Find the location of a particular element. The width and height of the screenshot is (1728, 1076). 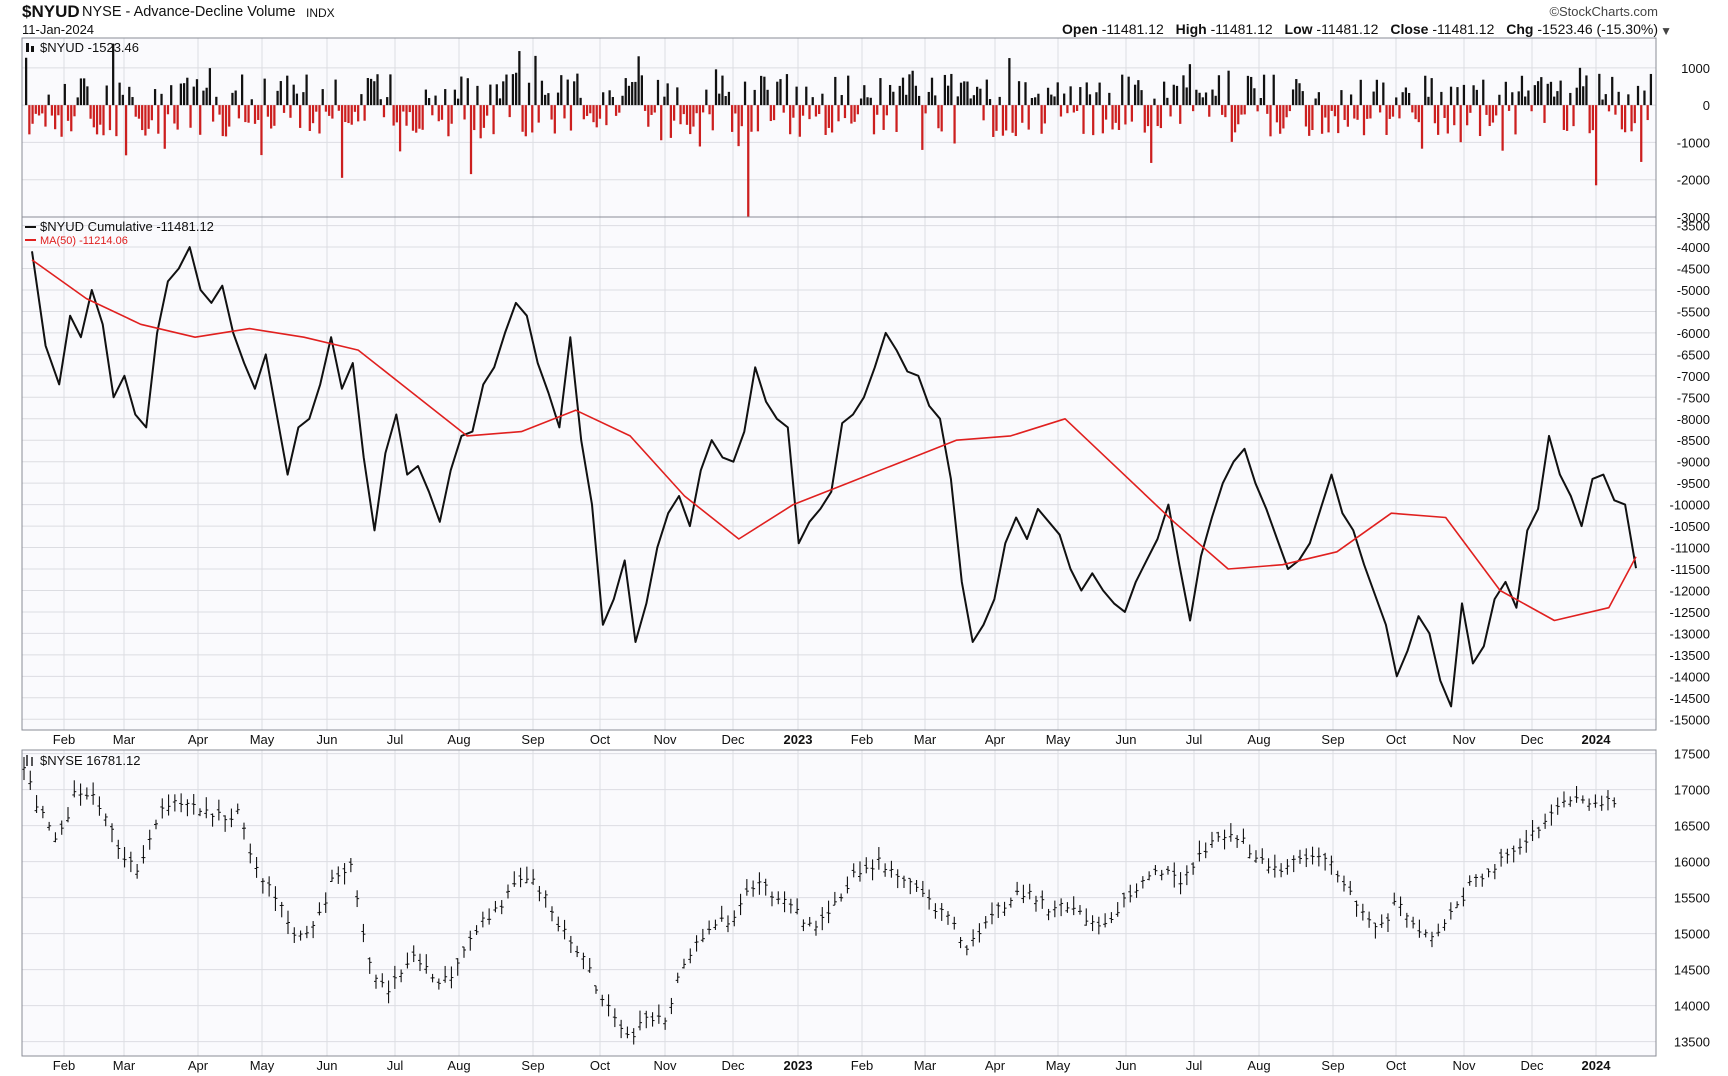

chg-label: Chg is located at coordinates (1520, 29).